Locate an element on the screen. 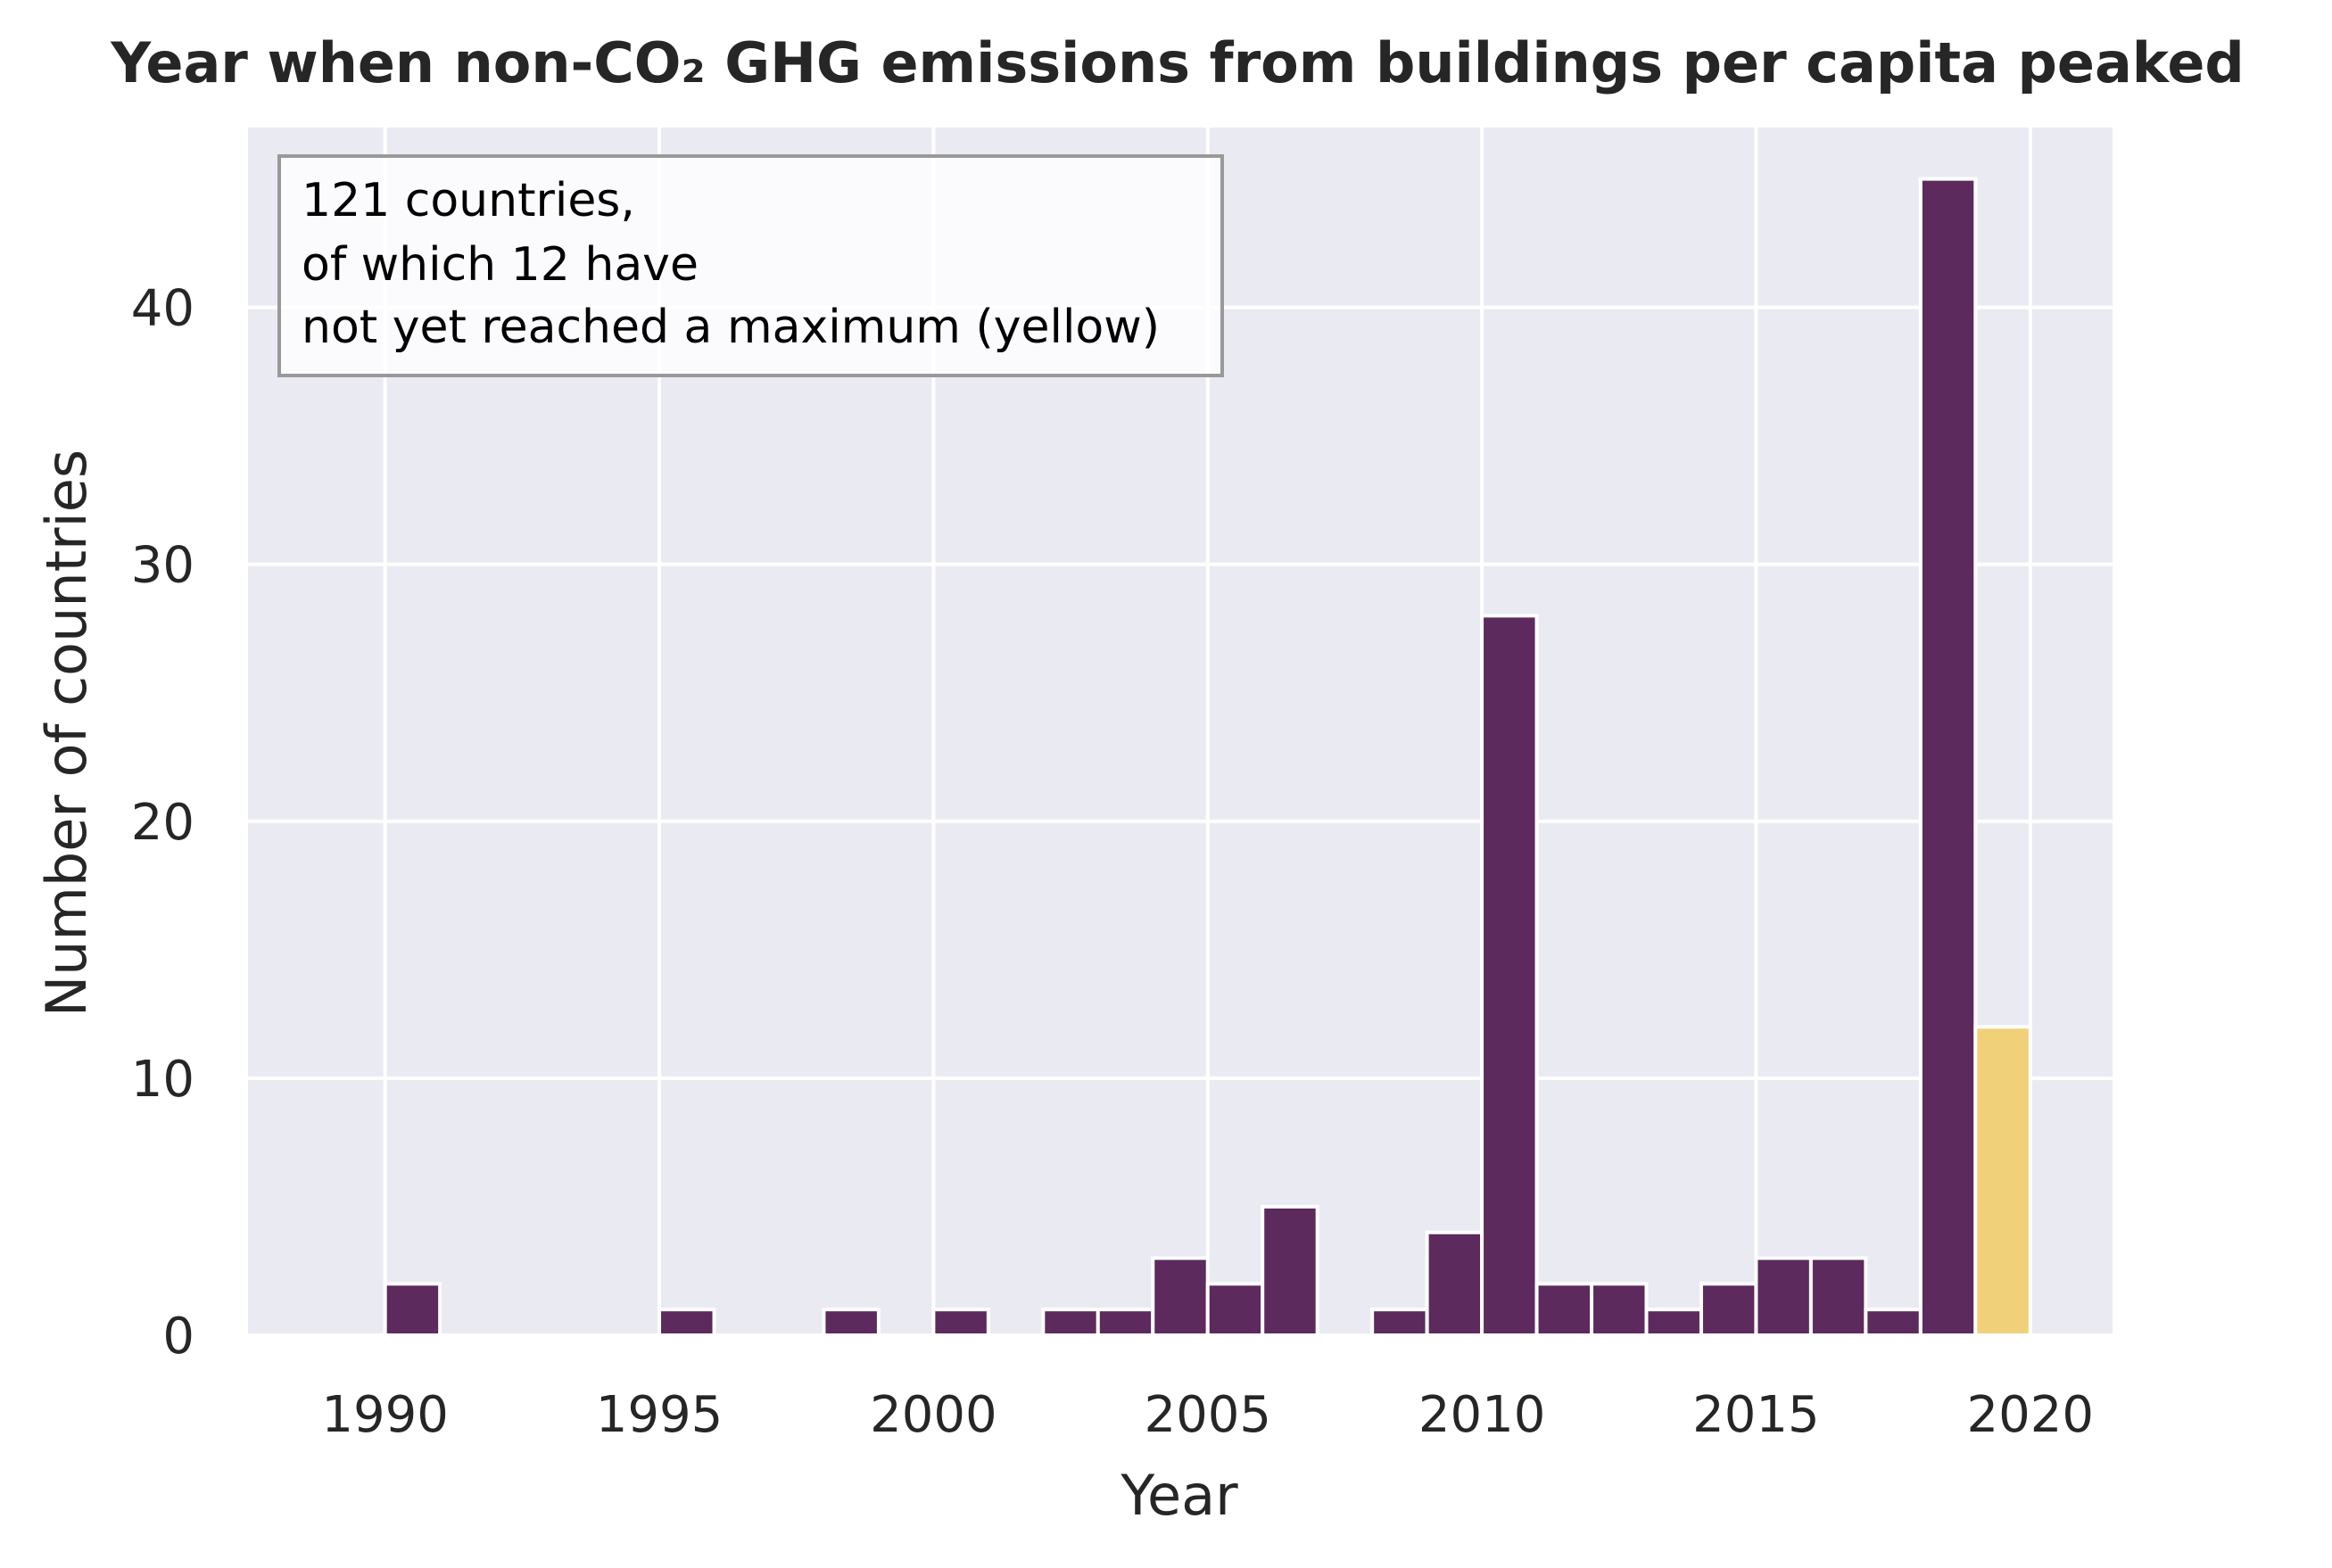  x-tick-label: 2020 is located at coordinates (2031, 1415).